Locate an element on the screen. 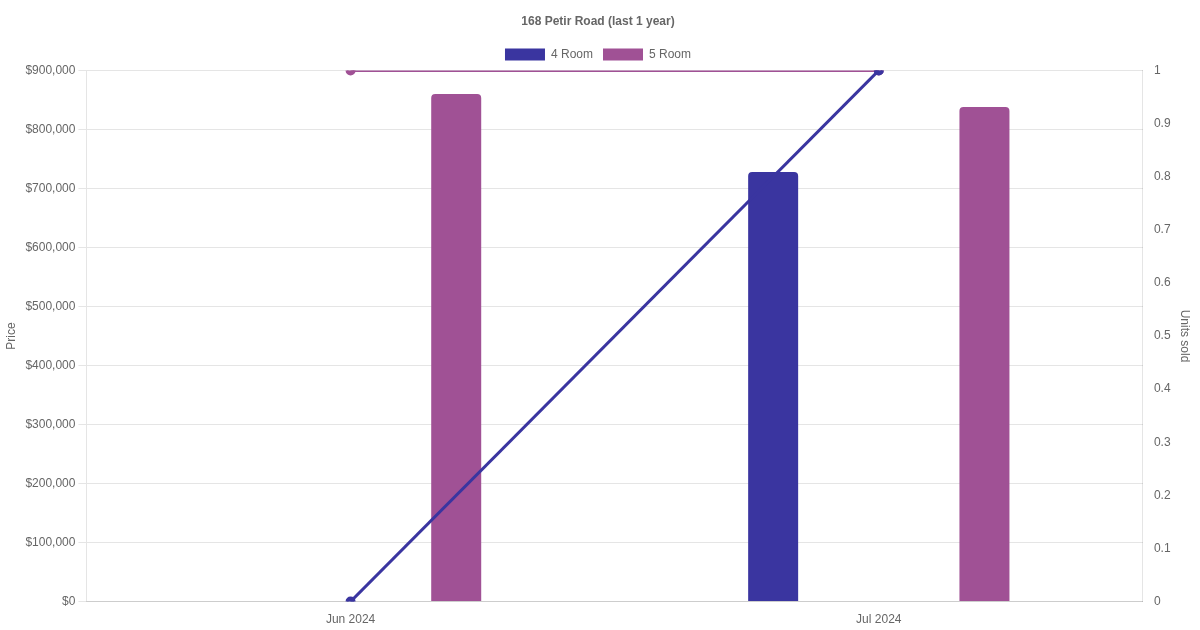  y-tick-label: $0 is located at coordinates (69, 600).